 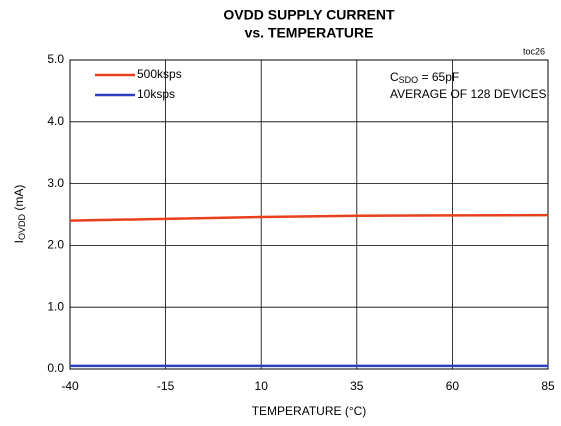 I want to click on y-axis-label: IOVDD (mA), so click(x=19, y=214).